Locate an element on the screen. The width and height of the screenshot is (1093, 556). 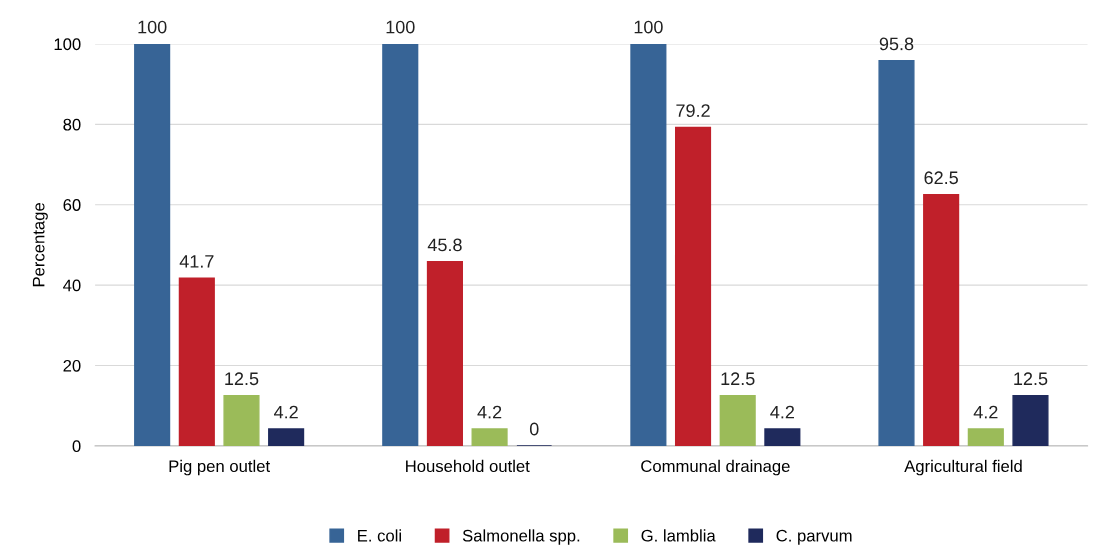
legend-label: G. lamblia is located at coordinates (678, 535).